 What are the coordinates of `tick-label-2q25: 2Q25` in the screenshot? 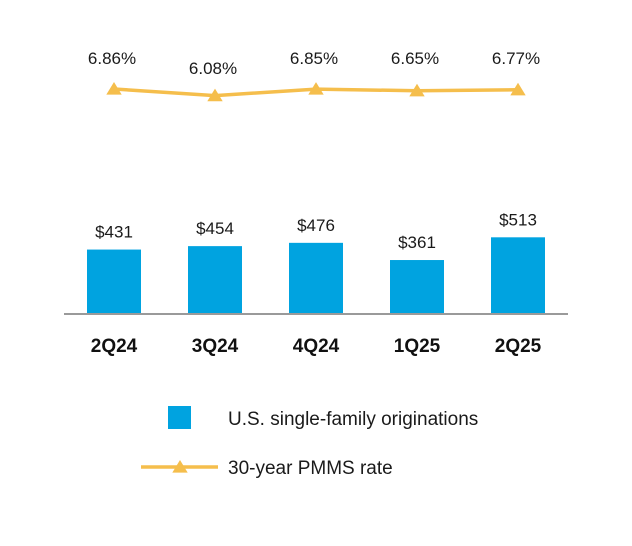 It's located at (518, 346).